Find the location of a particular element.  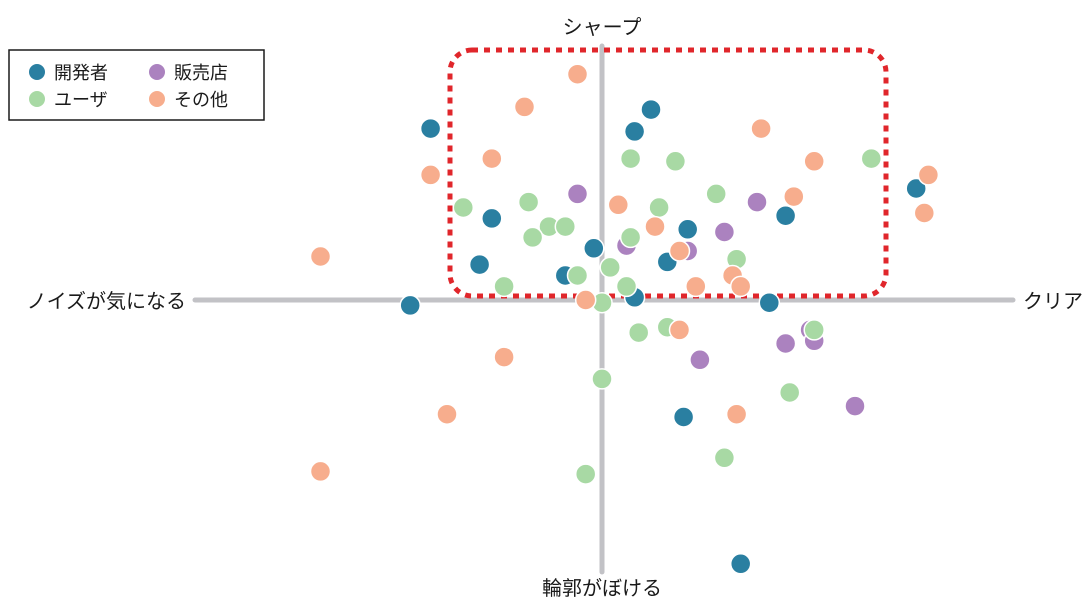

legend-label-retailer: 販売店 is located at coordinates (201, 73).